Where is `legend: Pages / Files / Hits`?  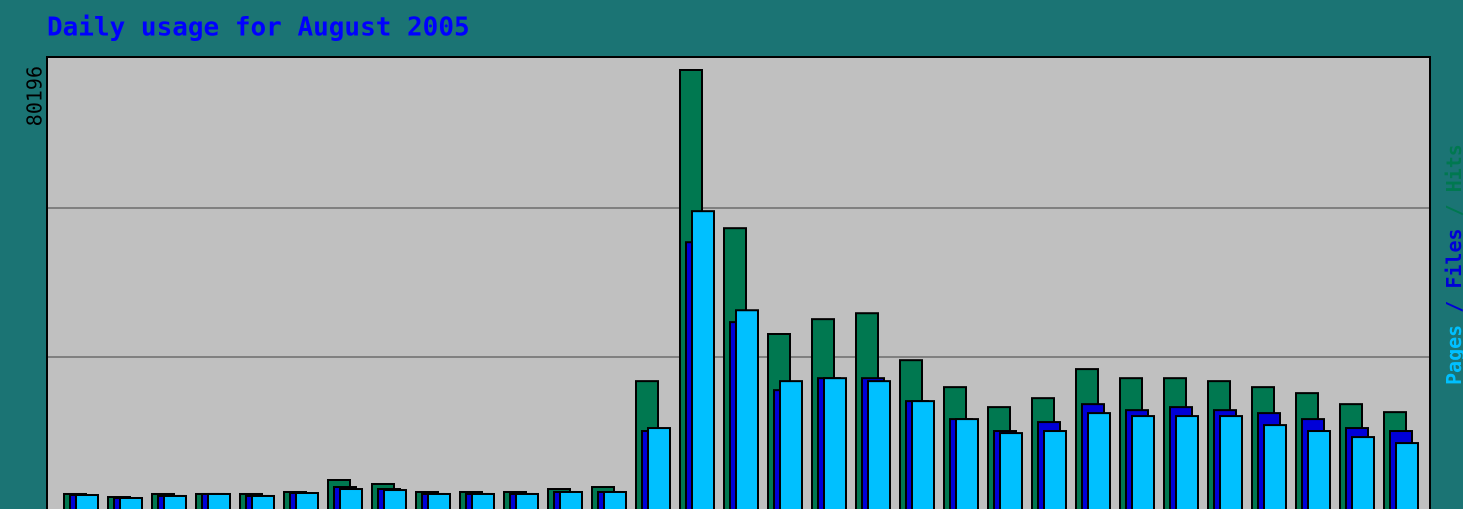 legend: Pages / Files / Hits is located at coordinates (1452, 264).